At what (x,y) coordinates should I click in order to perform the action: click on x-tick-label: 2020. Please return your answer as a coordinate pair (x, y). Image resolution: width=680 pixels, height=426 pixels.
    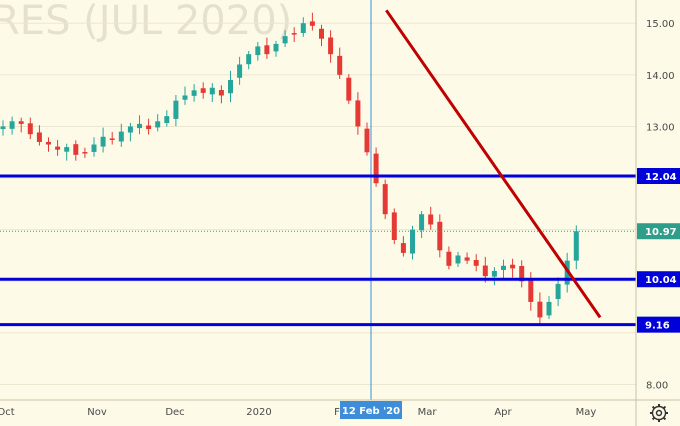
    Looking at the image, I should click on (258, 412).